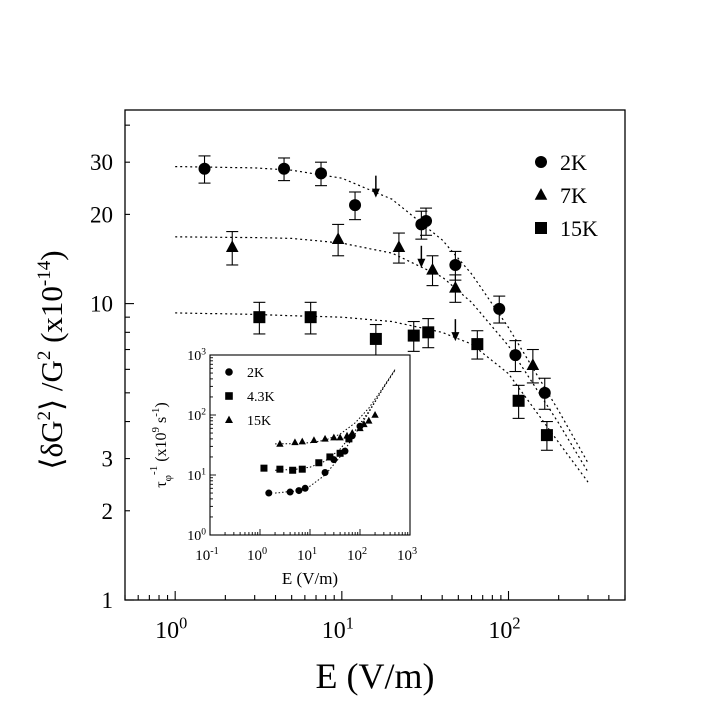  Describe the element at coordinates (573, 162) in the screenshot. I see `main-legend-label: 2K` at that location.